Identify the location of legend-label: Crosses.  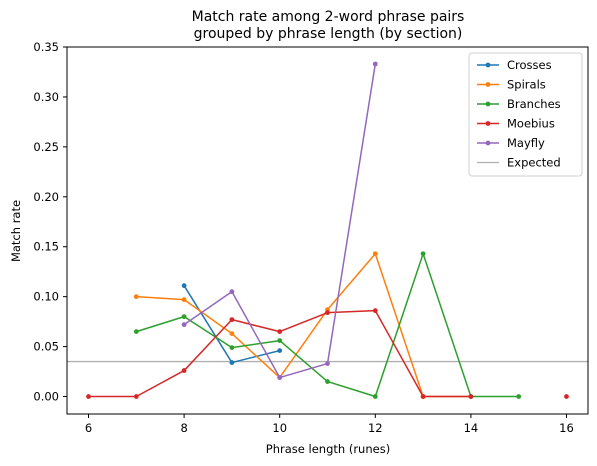
(529, 65).